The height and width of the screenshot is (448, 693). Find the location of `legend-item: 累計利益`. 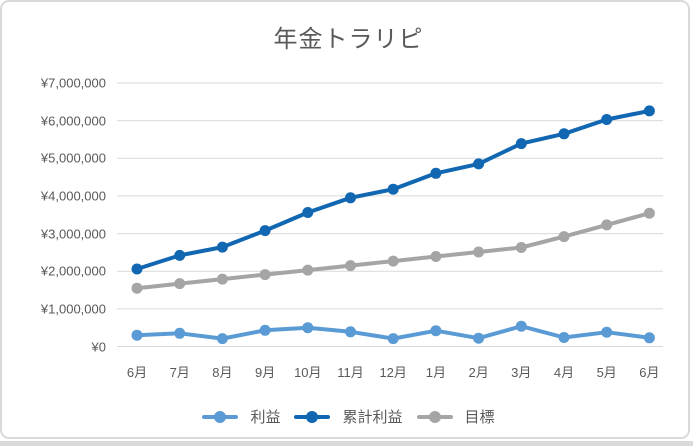

legend-item: 累計利益 is located at coordinates (348, 416).